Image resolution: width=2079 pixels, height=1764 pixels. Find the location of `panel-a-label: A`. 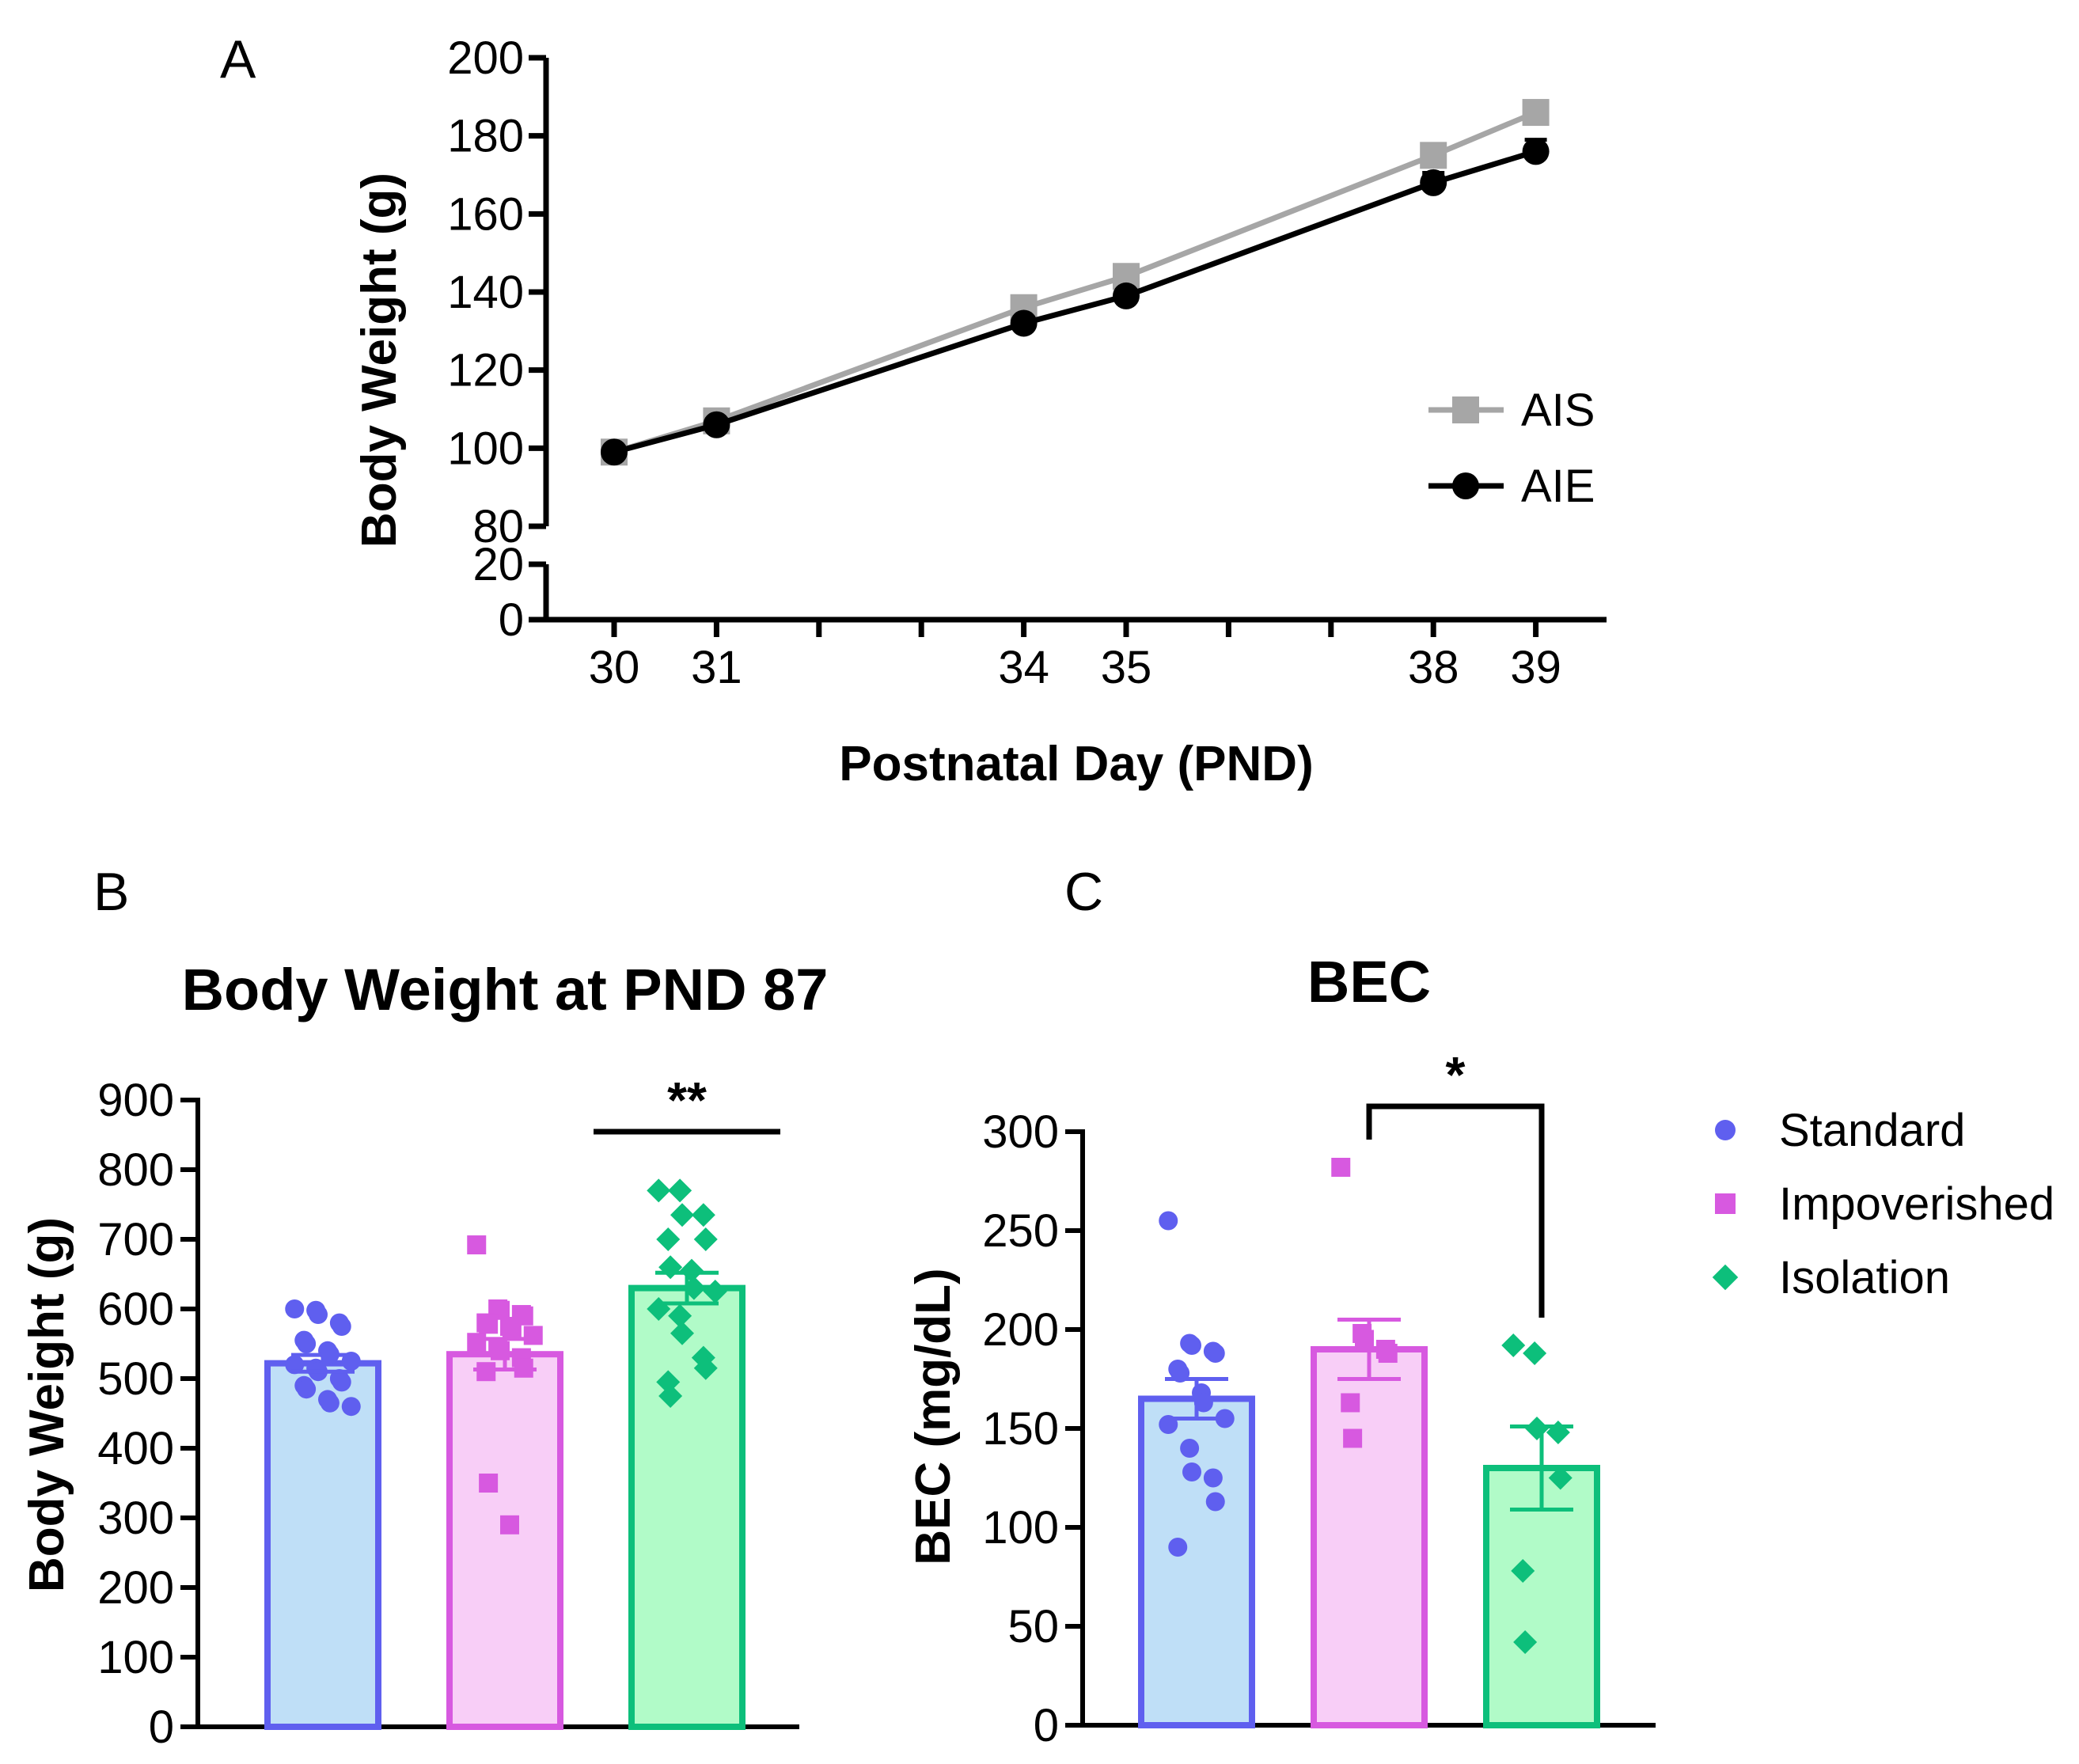

panel-a-label: A is located at coordinates (238, 59).